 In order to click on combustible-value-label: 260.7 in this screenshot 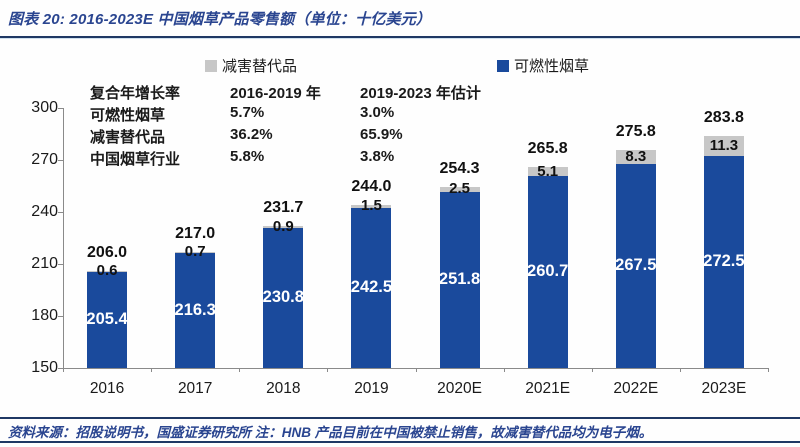, I will do `click(548, 271)`.